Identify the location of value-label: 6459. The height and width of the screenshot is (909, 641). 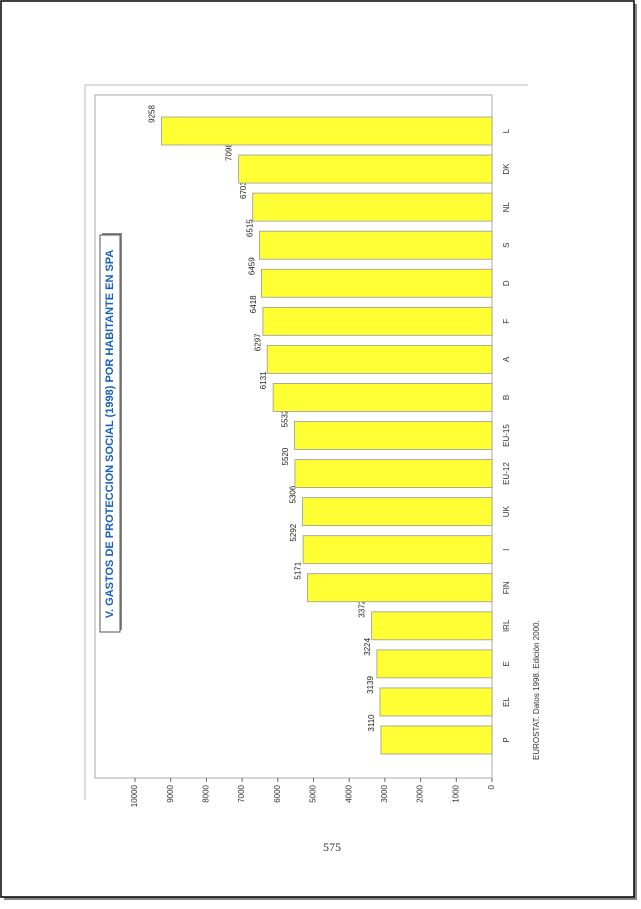
(252, 266).